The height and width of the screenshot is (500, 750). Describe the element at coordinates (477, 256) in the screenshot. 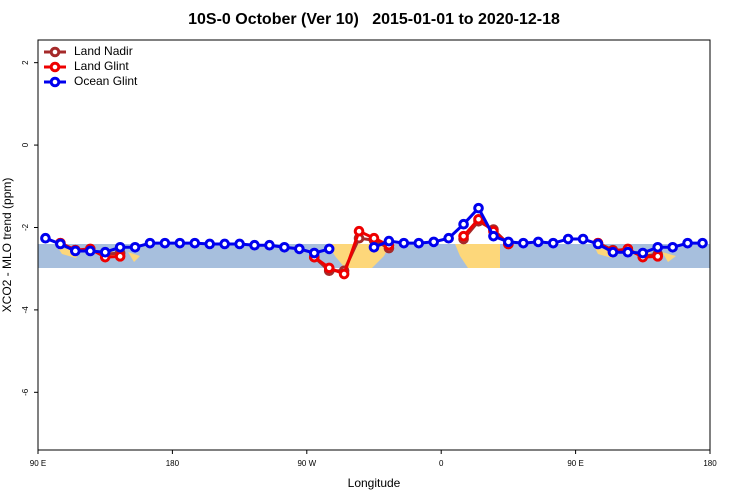

I see `land-africa` at that location.